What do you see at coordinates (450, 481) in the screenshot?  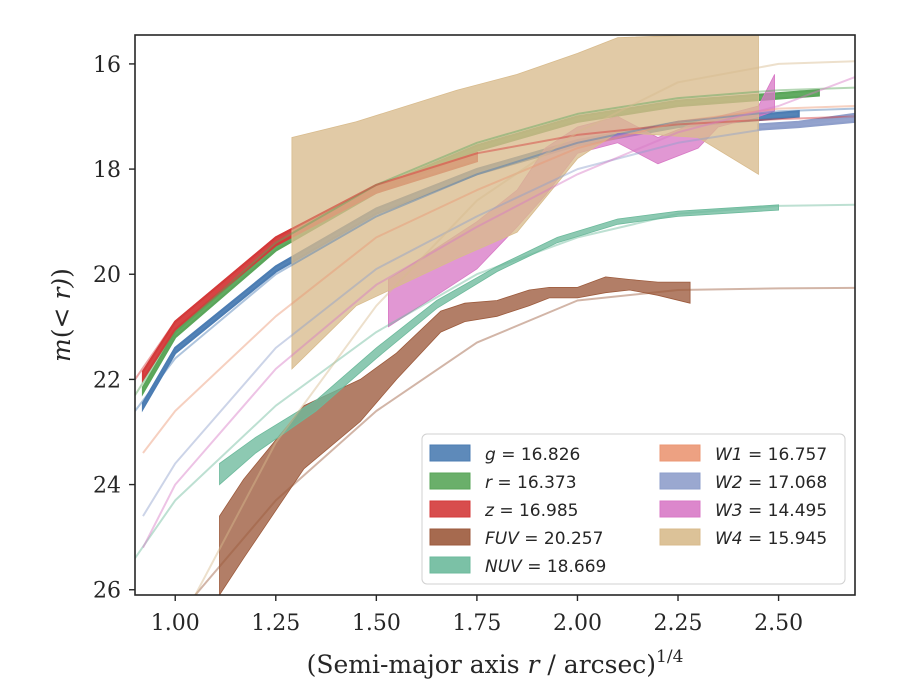 I see `legend-swatch-r` at bounding box center [450, 481].